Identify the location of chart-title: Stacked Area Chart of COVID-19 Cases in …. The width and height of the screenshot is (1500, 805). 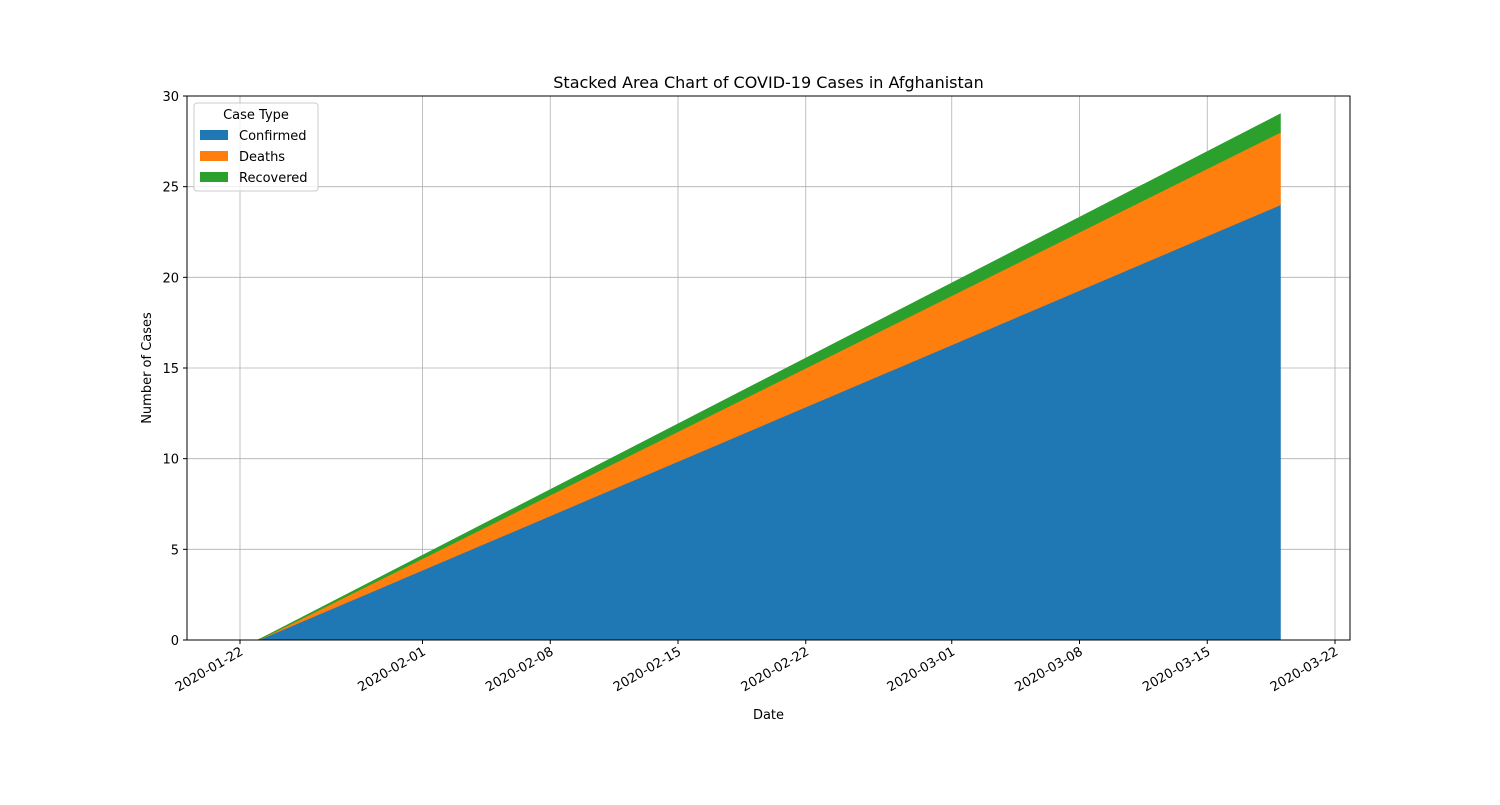
(768, 82).